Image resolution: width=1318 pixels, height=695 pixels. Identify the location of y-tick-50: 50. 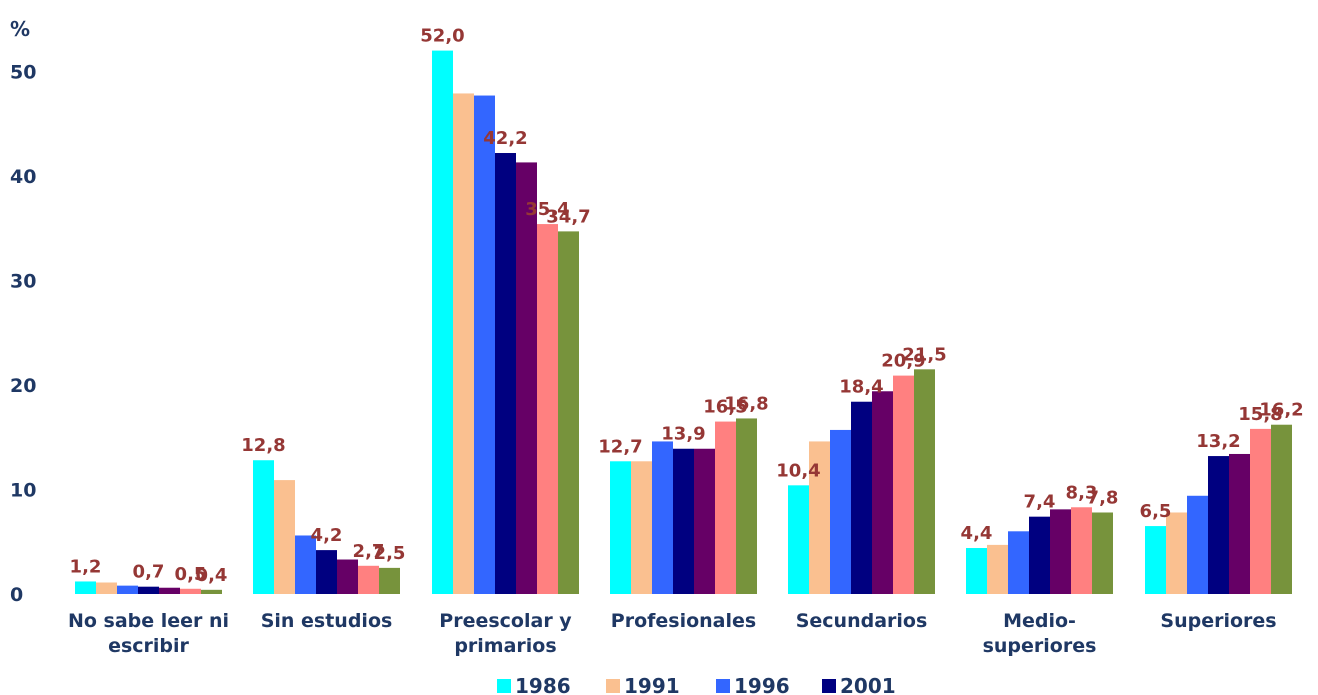
(23, 73).